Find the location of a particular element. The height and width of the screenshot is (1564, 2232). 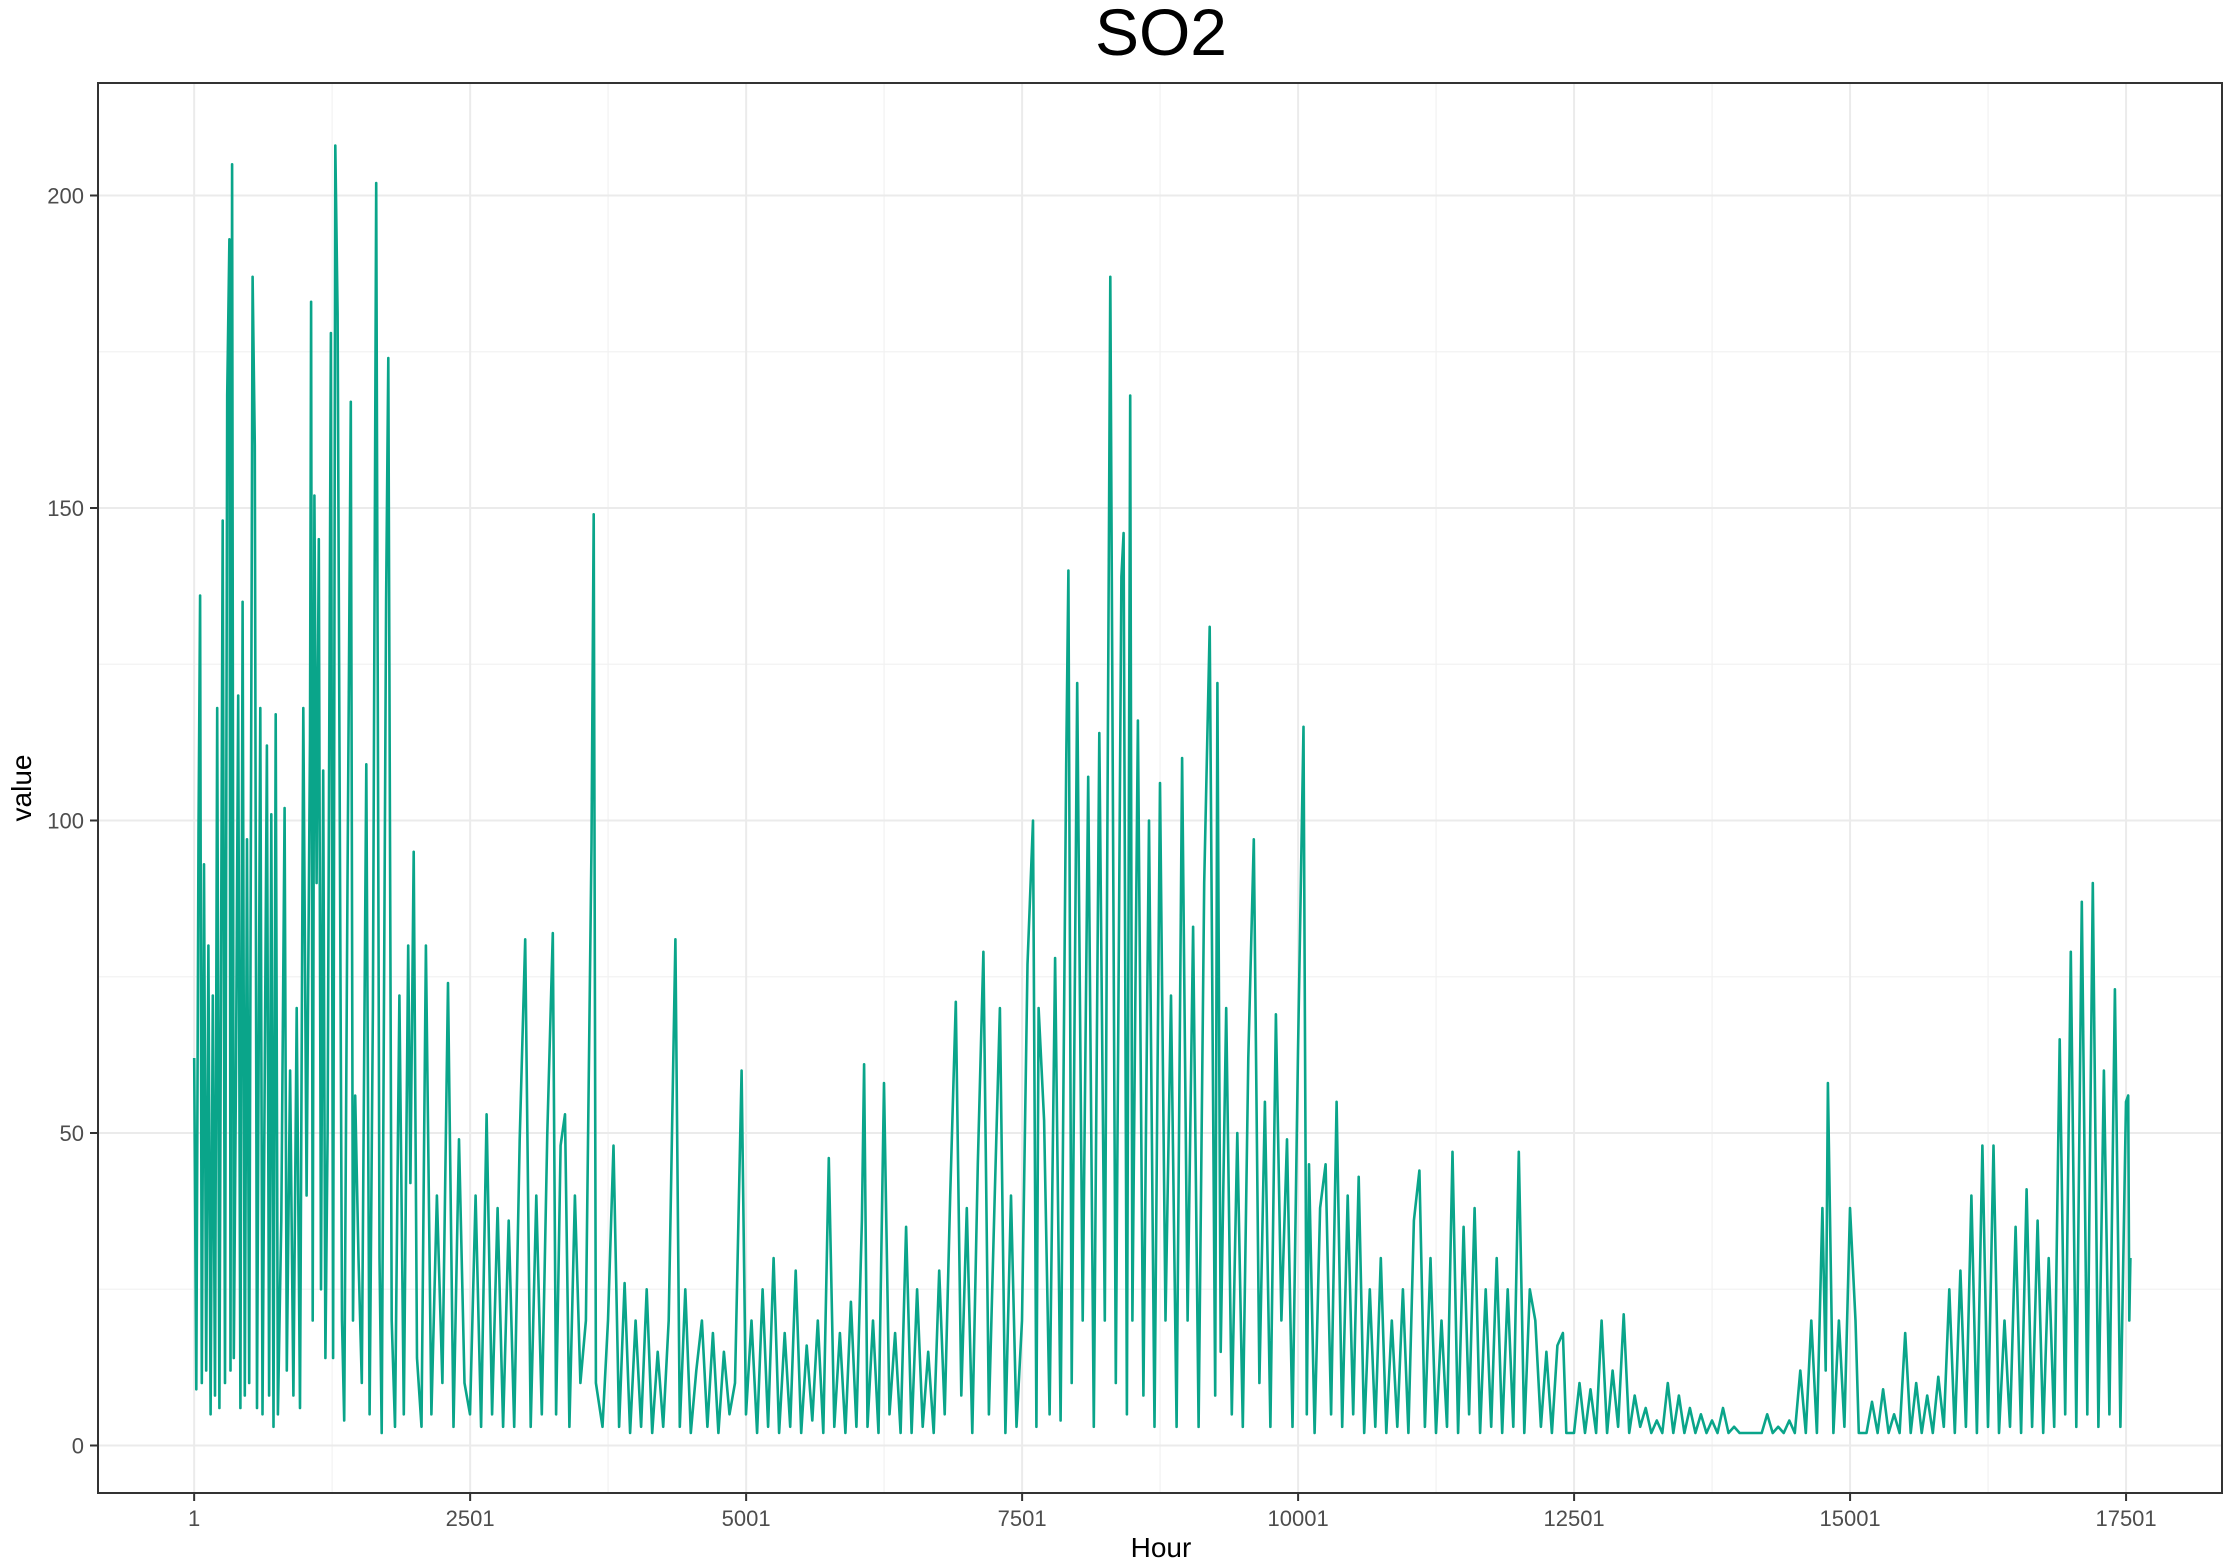

x-axis-title: Hour is located at coordinates (1161, 1547).